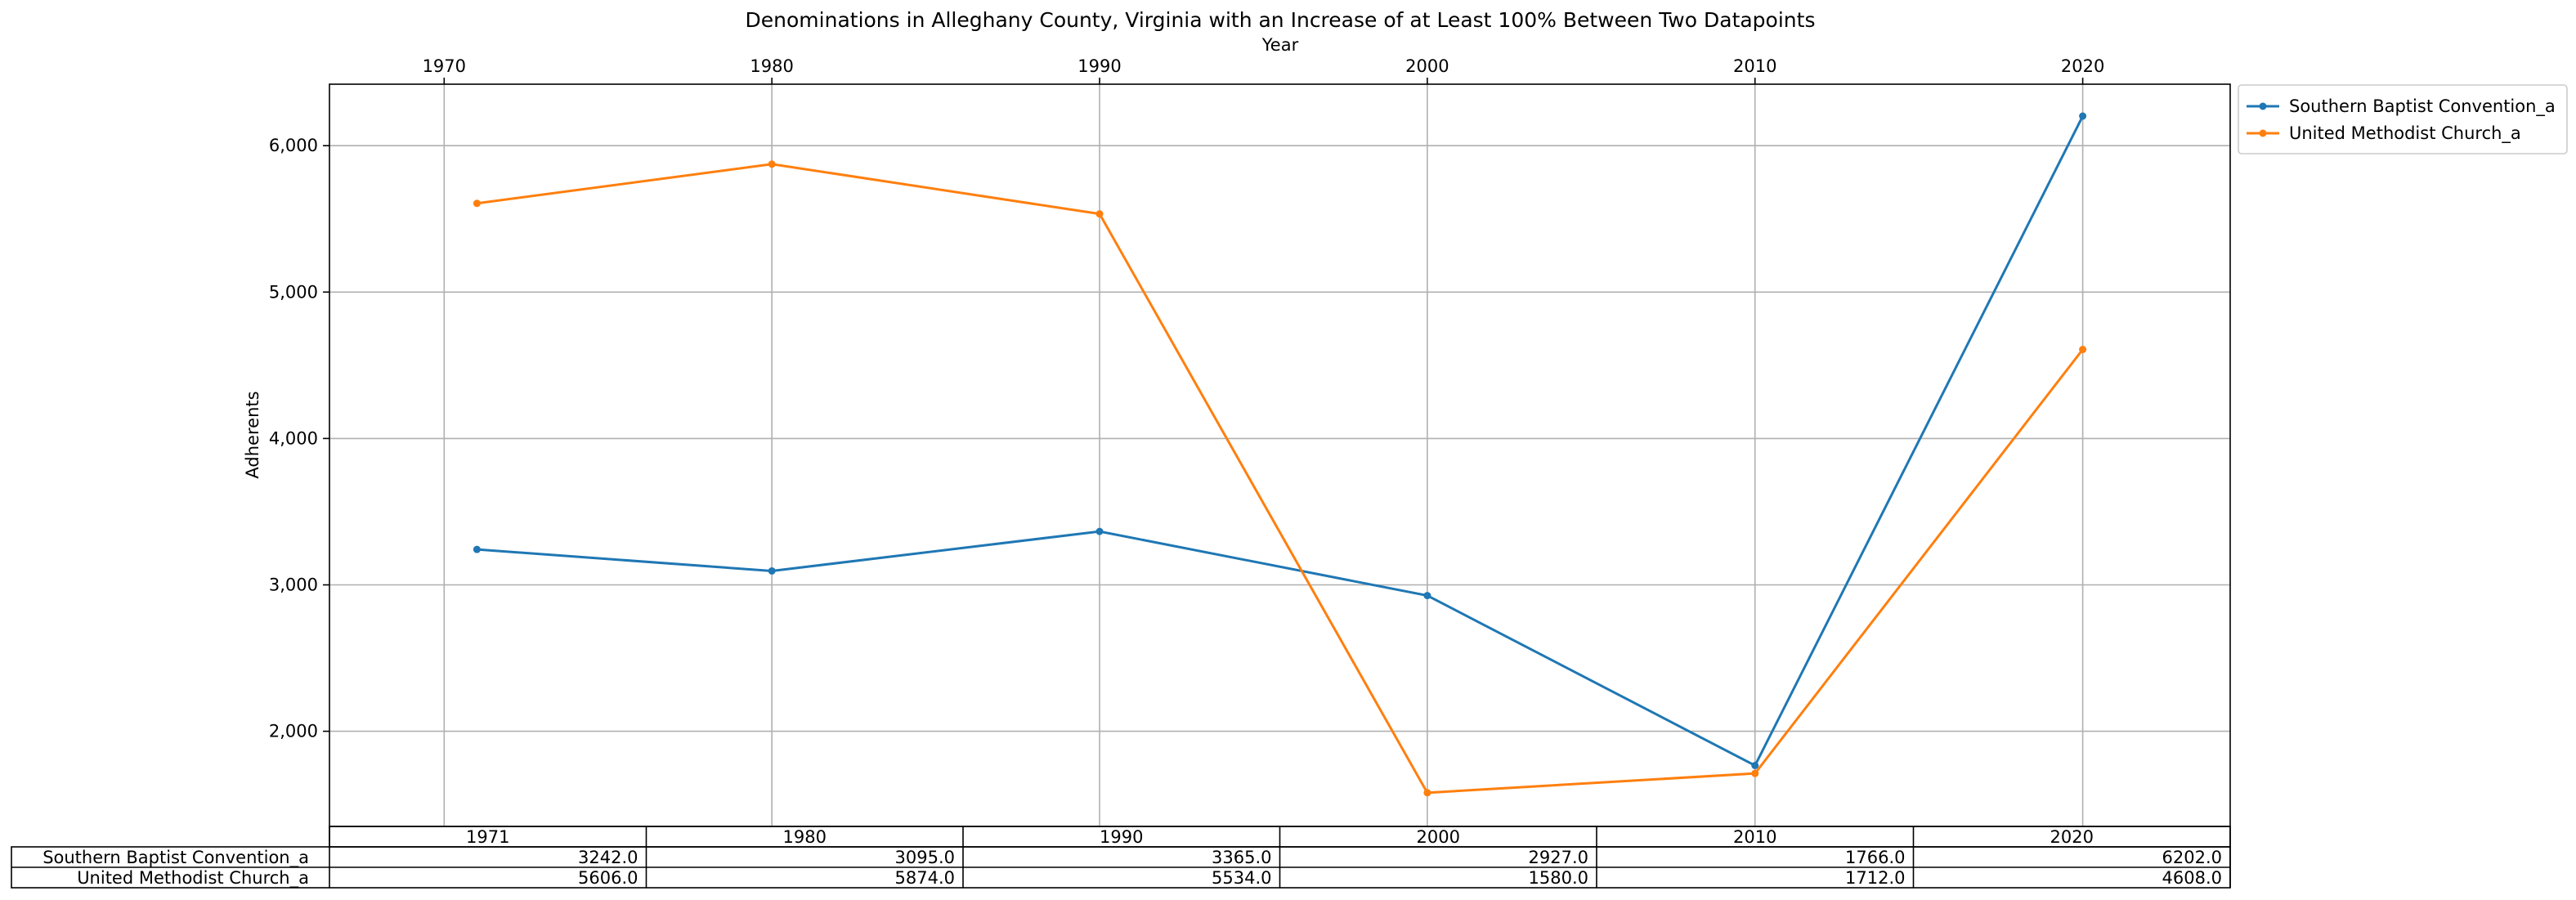 This screenshot has height=900, width=2576. What do you see at coordinates (1559, 857) in the screenshot?
I see `table-cell: 2927.0` at bounding box center [1559, 857].